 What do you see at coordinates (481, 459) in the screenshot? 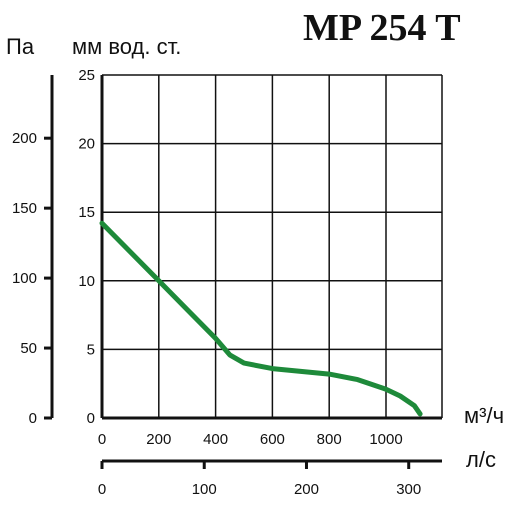
I see `airflow-ls-unit-label: л/с` at bounding box center [481, 459].